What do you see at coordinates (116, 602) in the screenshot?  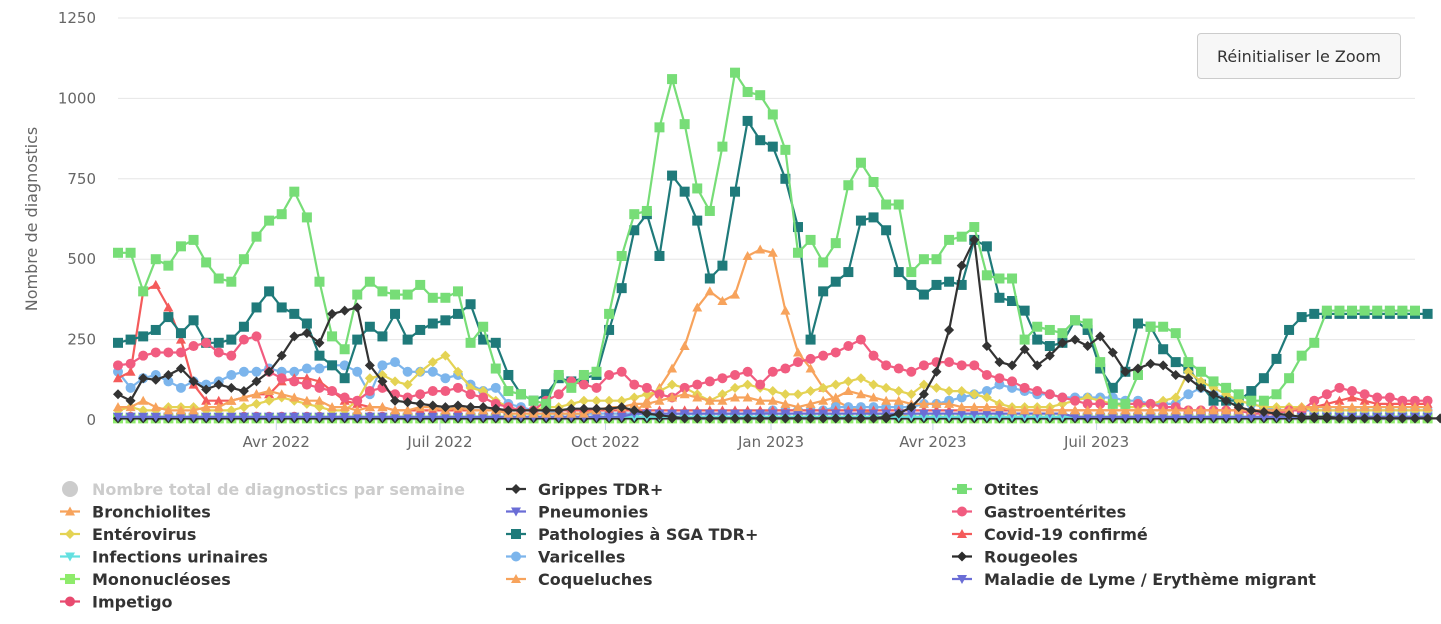 I see `legend-item: Impetigo` at bounding box center [116, 602].